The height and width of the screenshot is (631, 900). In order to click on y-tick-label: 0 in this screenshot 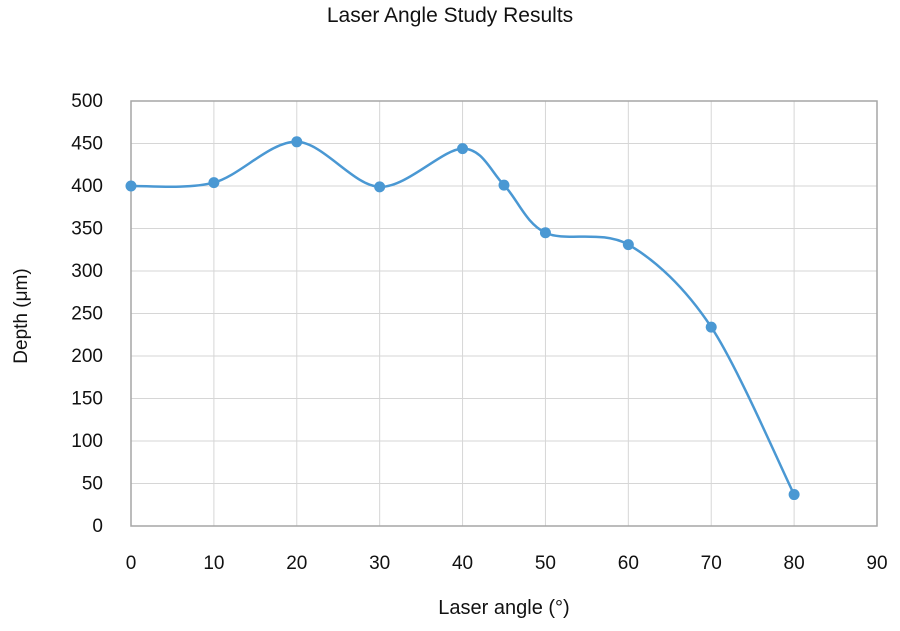, I will do `click(97, 526)`.